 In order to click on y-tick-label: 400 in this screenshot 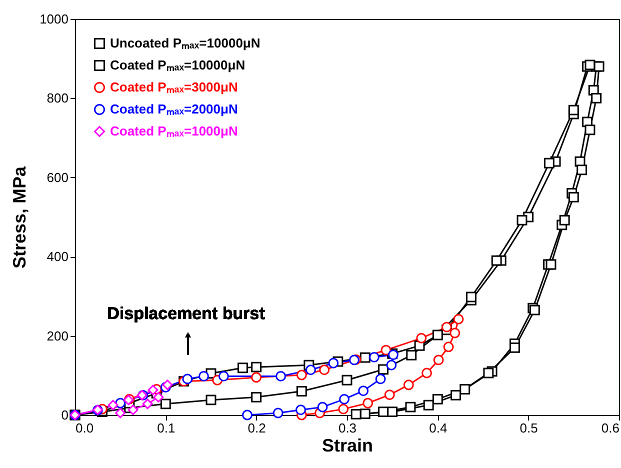, I will do `click(57, 256)`.